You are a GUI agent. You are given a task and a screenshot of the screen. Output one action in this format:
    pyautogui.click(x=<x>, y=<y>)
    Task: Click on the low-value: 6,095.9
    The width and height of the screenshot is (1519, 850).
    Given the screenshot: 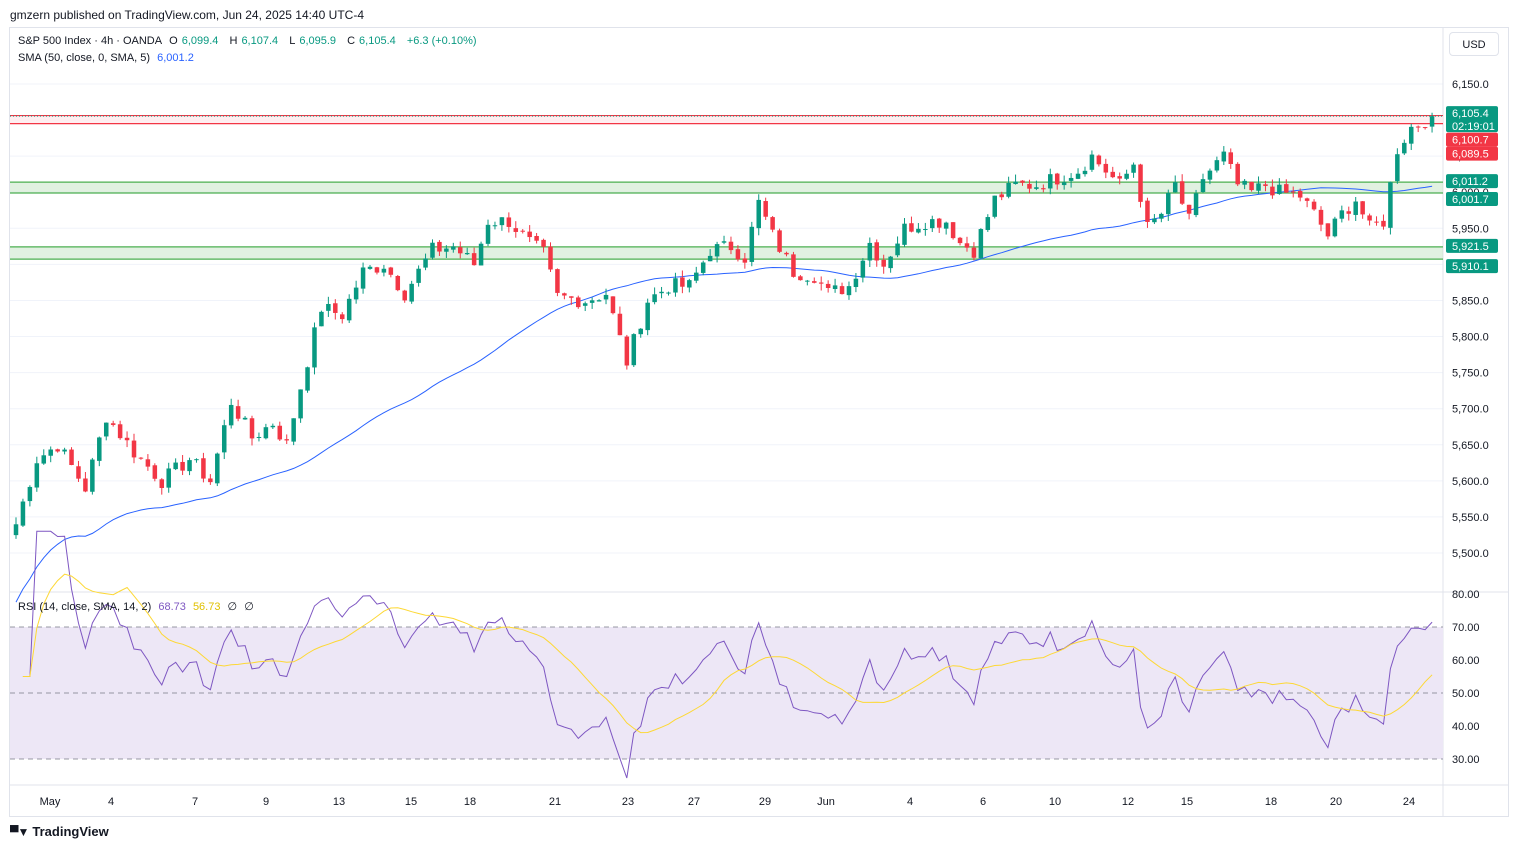 What is the action you would take?
    pyautogui.click(x=318, y=41)
    